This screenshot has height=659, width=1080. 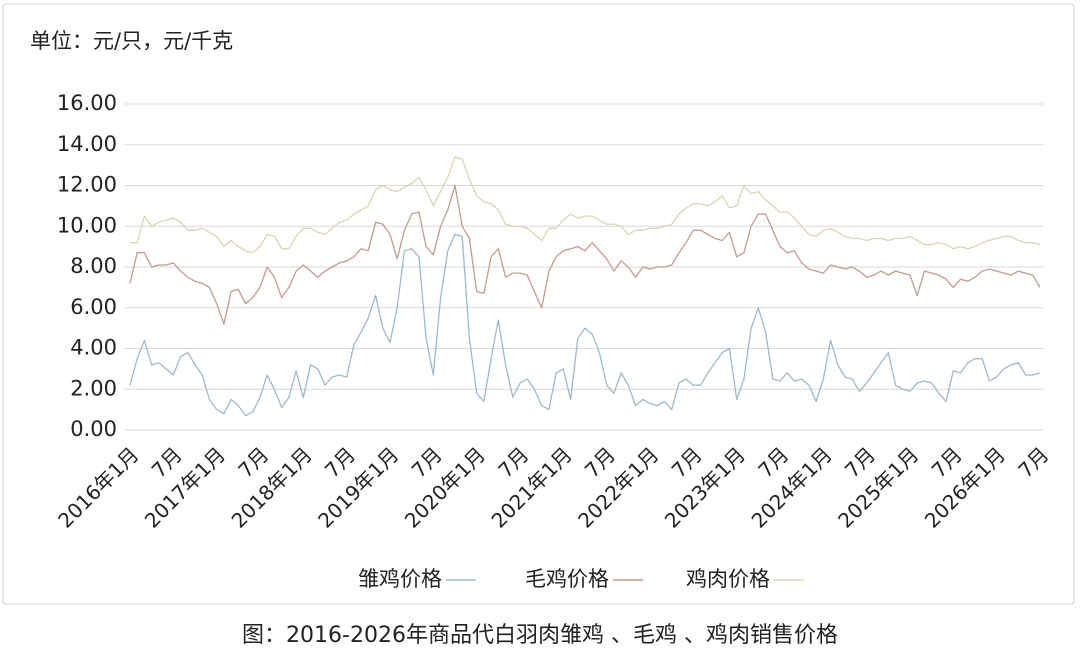 What do you see at coordinates (185, 487) in the screenshot?
I see `x-tick-label: 2017年1月` at bounding box center [185, 487].